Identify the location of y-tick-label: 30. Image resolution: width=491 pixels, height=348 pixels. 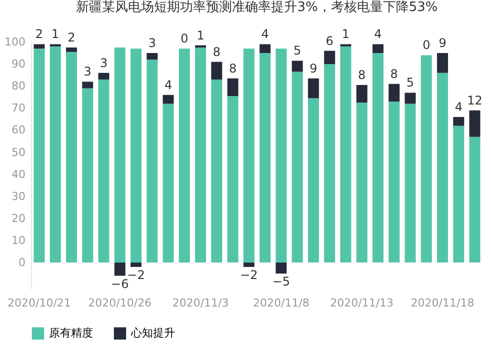
(19, 196).